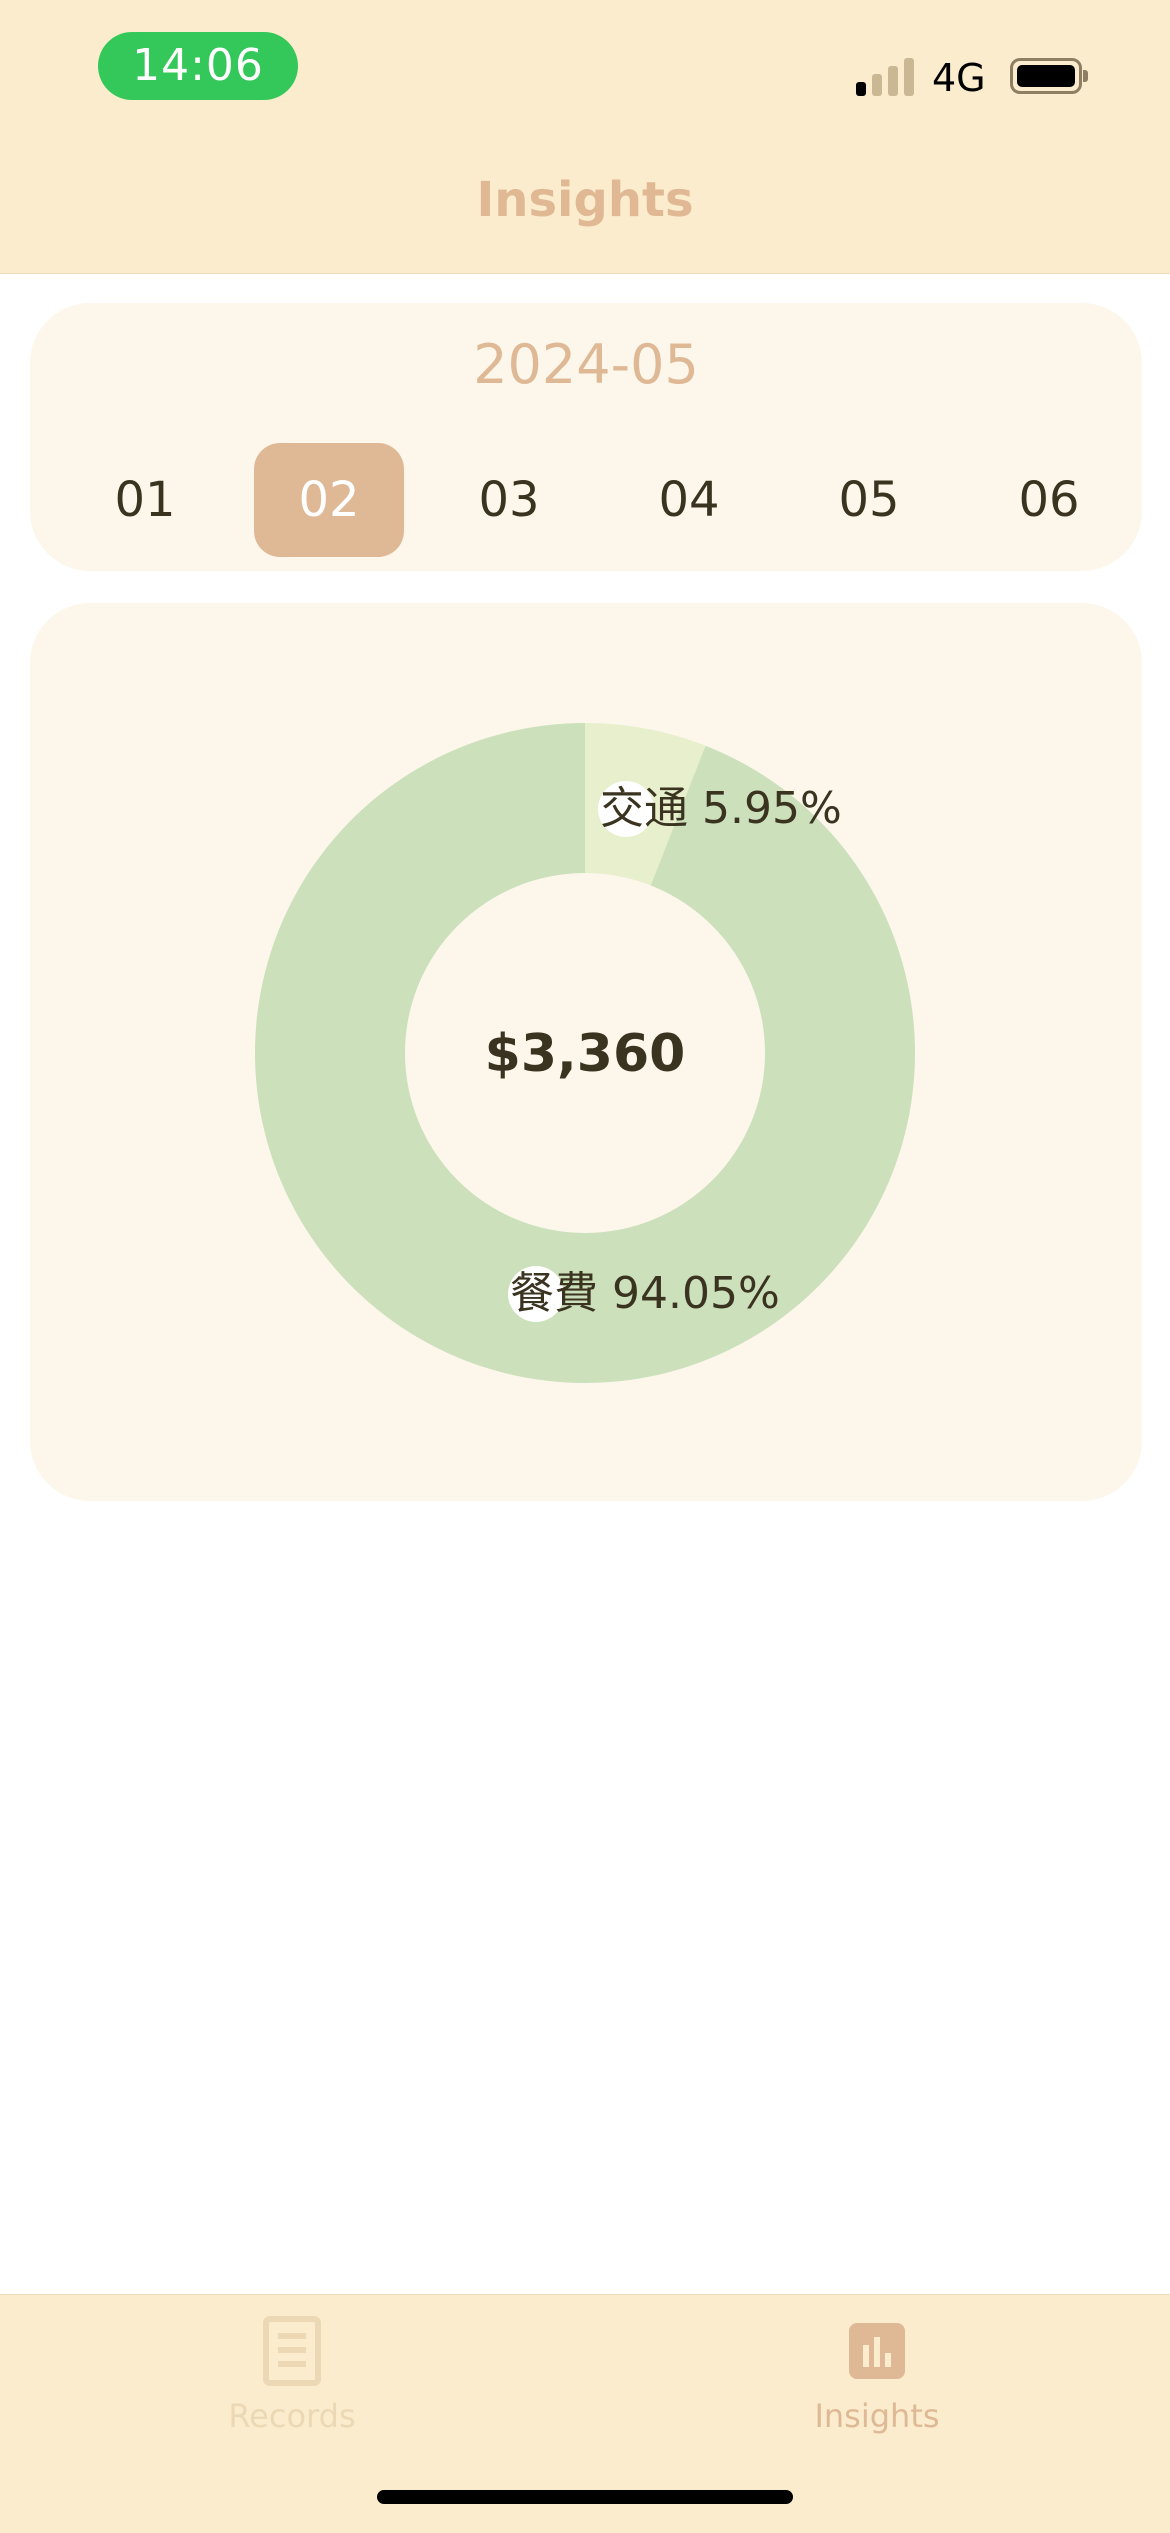  What do you see at coordinates (877, 2416) in the screenshot?
I see `tab-insights-label: Insights` at bounding box center [877, 2416].